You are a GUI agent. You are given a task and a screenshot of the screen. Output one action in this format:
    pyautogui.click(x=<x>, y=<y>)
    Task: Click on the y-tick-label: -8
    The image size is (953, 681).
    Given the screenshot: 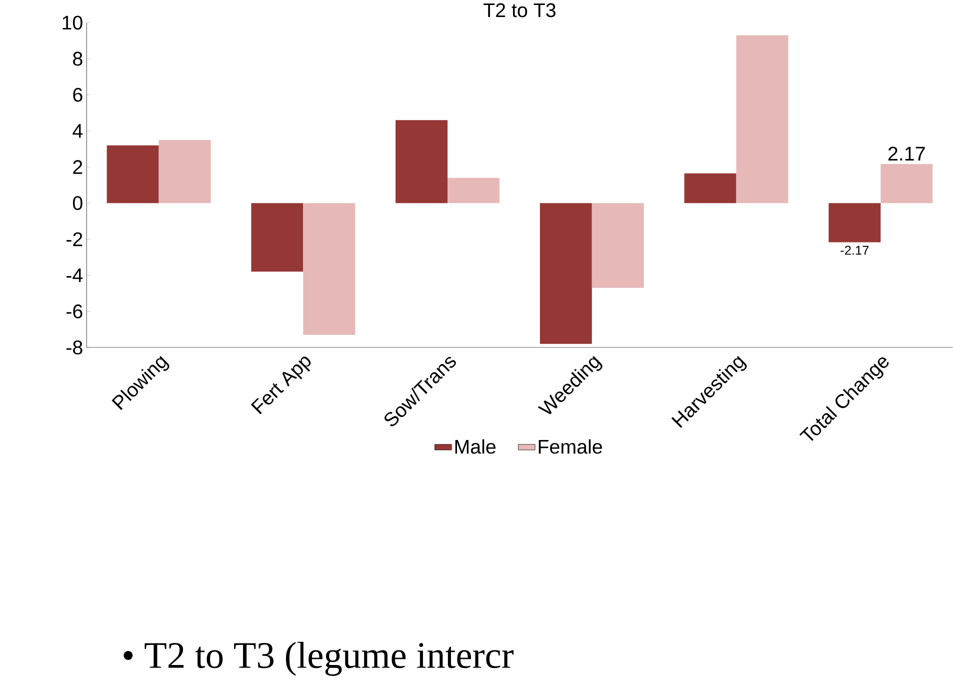 What is the action you would take?
    pyautogui.click(x=74, y=347)
    